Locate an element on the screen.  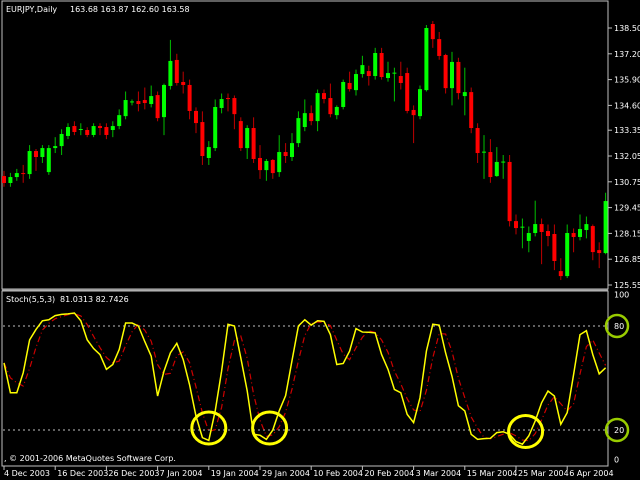
price-tick-label: 135.90 is located at coordinates (627, 80).